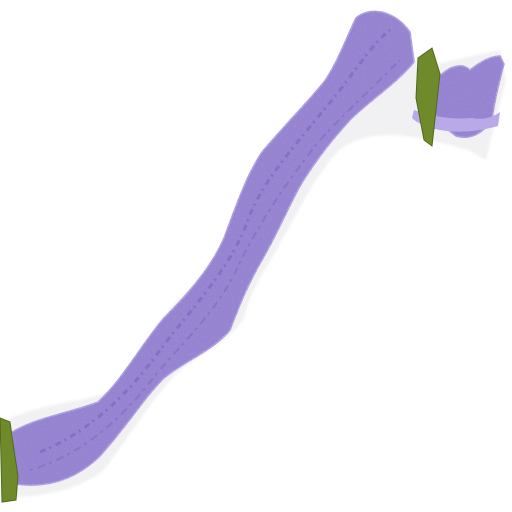 This screenshot has height=512, width=512. I want to click on ink-marker-upper-right, so click(428, 97).